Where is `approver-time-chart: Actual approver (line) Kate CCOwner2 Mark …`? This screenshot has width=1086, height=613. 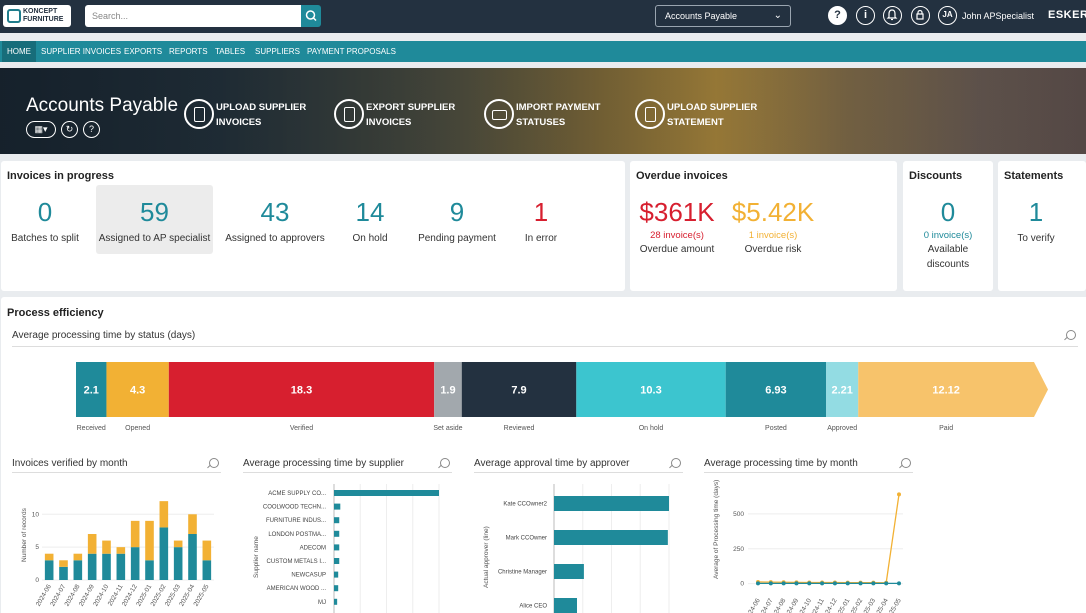 approver-time-chart: Actual approver (line) Kate CCOwner2 Mark … is located at coordinates (576, 548).